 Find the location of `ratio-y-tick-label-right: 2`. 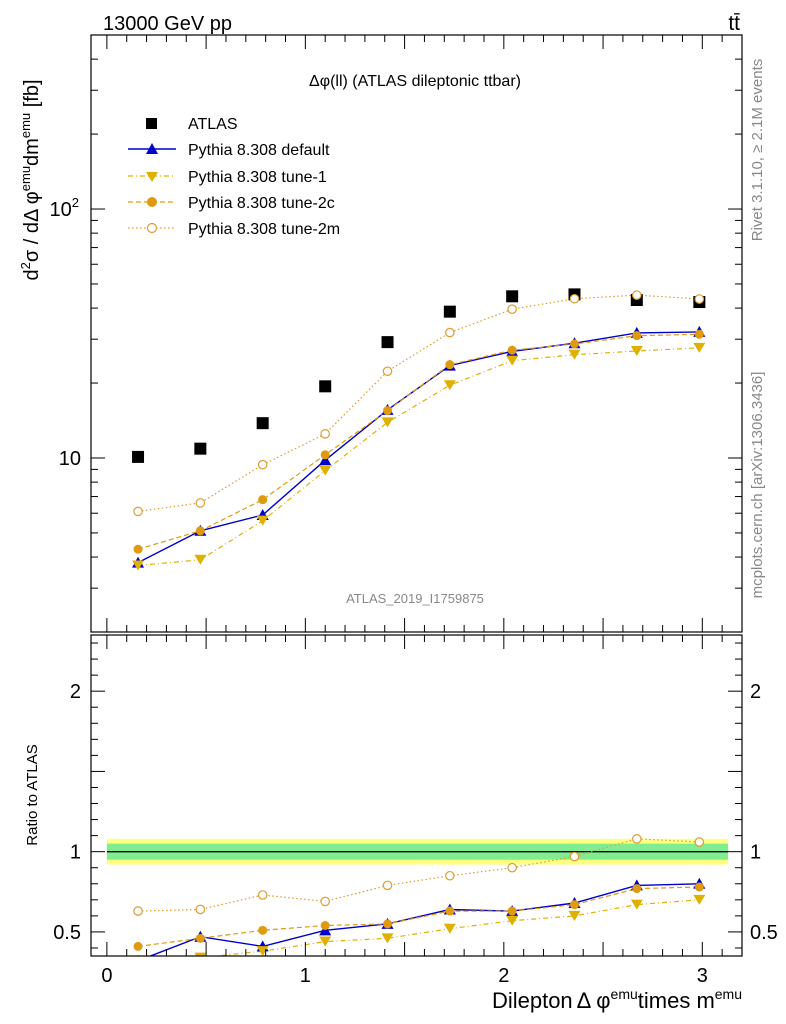

ratio-y-tick-label-right: 2 is located at coordinates (755, 692).